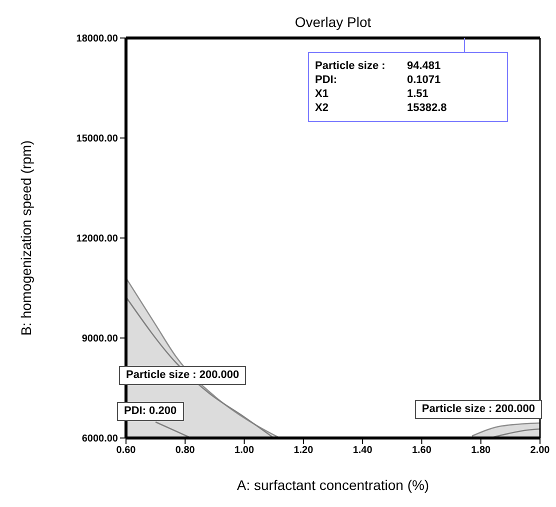 This screenshot has height=507, width=556. I want to click on annotation: PDI: 0.200, so click(150, 411).